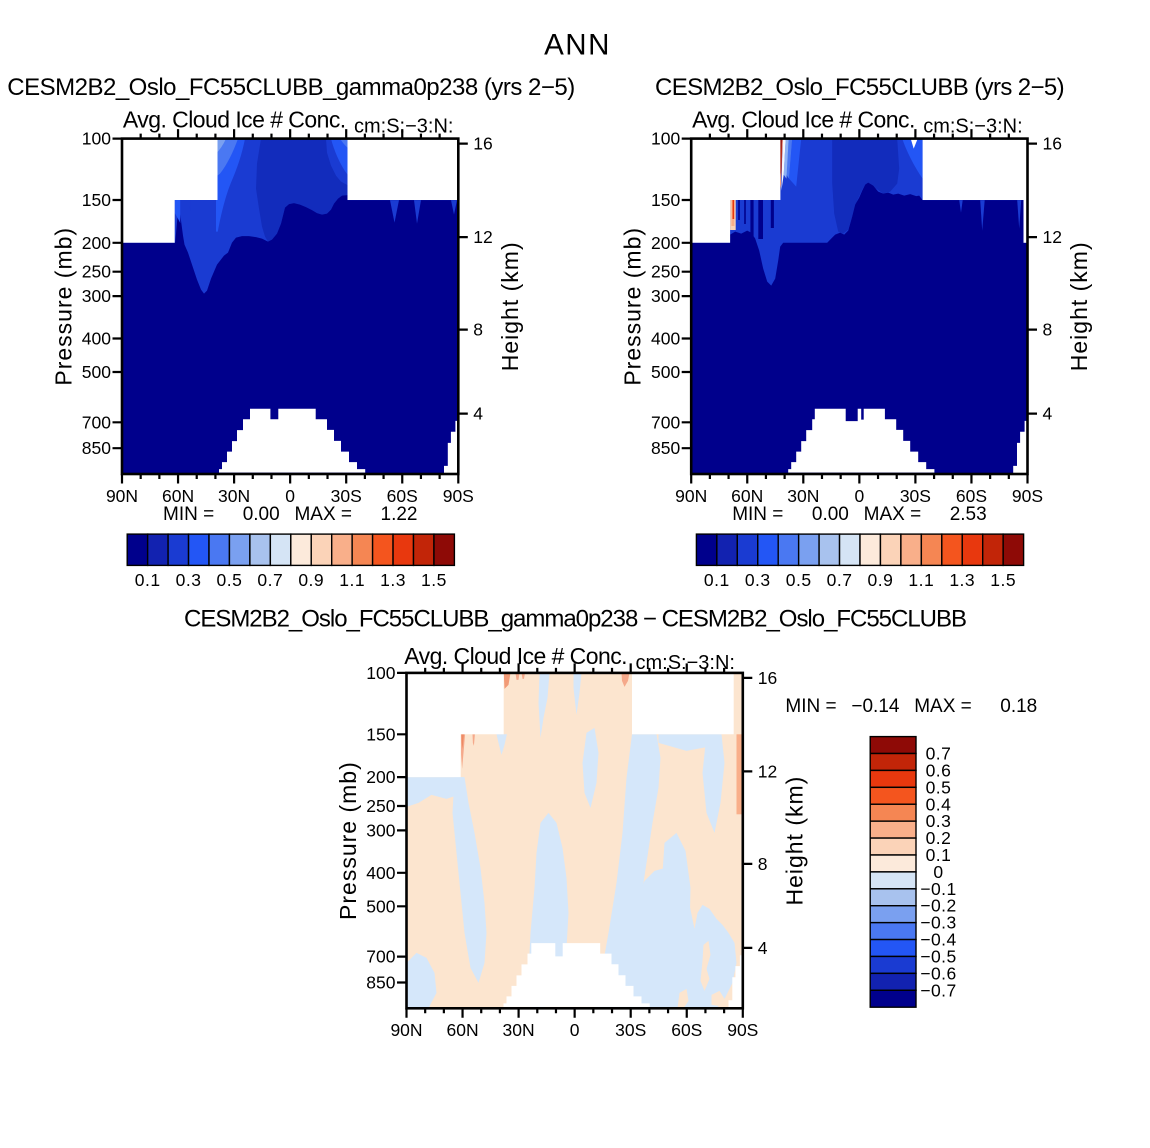 This screenshot has height=1148, width=1150. I want to click on svg-text: −0.1, so click(938, 889).